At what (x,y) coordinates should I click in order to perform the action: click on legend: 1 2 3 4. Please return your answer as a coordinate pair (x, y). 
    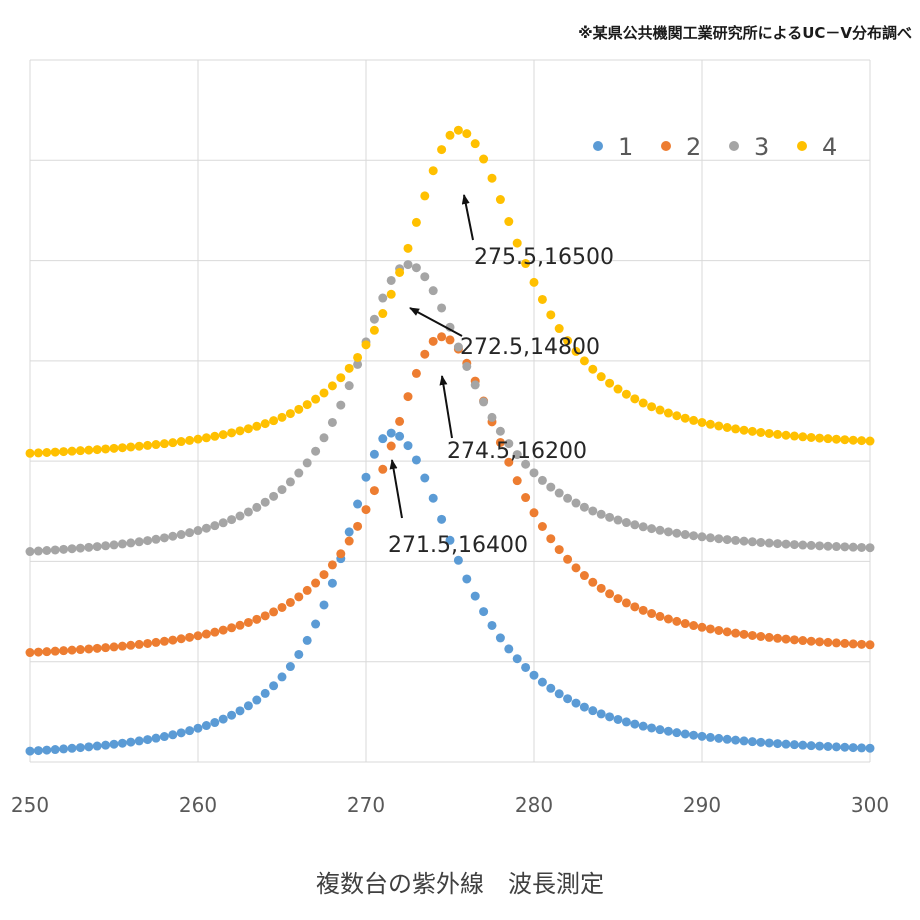
    Looking at the image, I should click on (715, 147).